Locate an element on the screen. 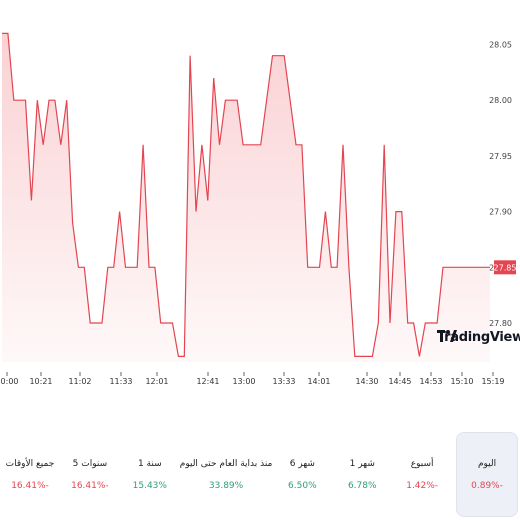  range-change-value: 0.89%- is located at coordinates (487, 485).